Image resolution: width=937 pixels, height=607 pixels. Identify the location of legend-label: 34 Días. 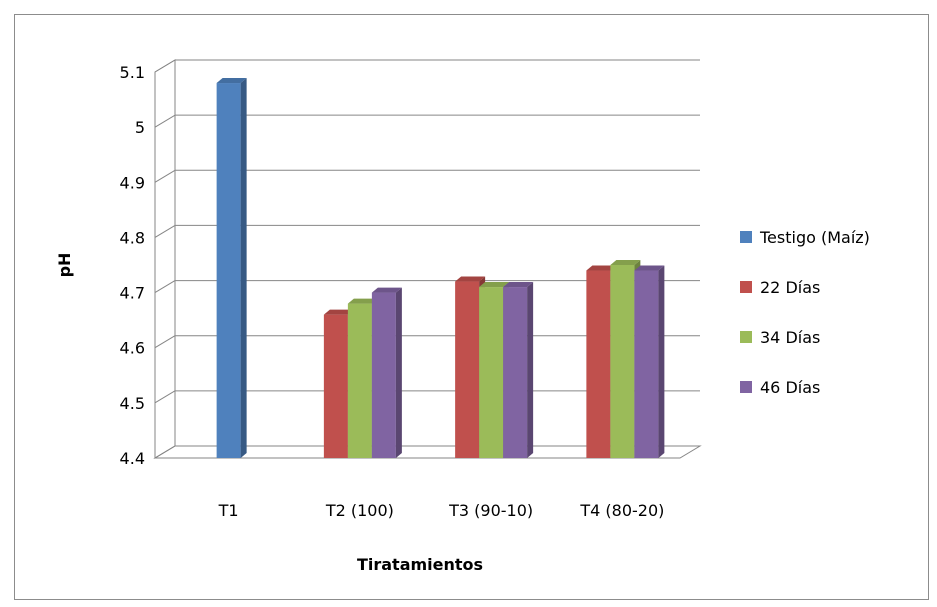
(790, 337).